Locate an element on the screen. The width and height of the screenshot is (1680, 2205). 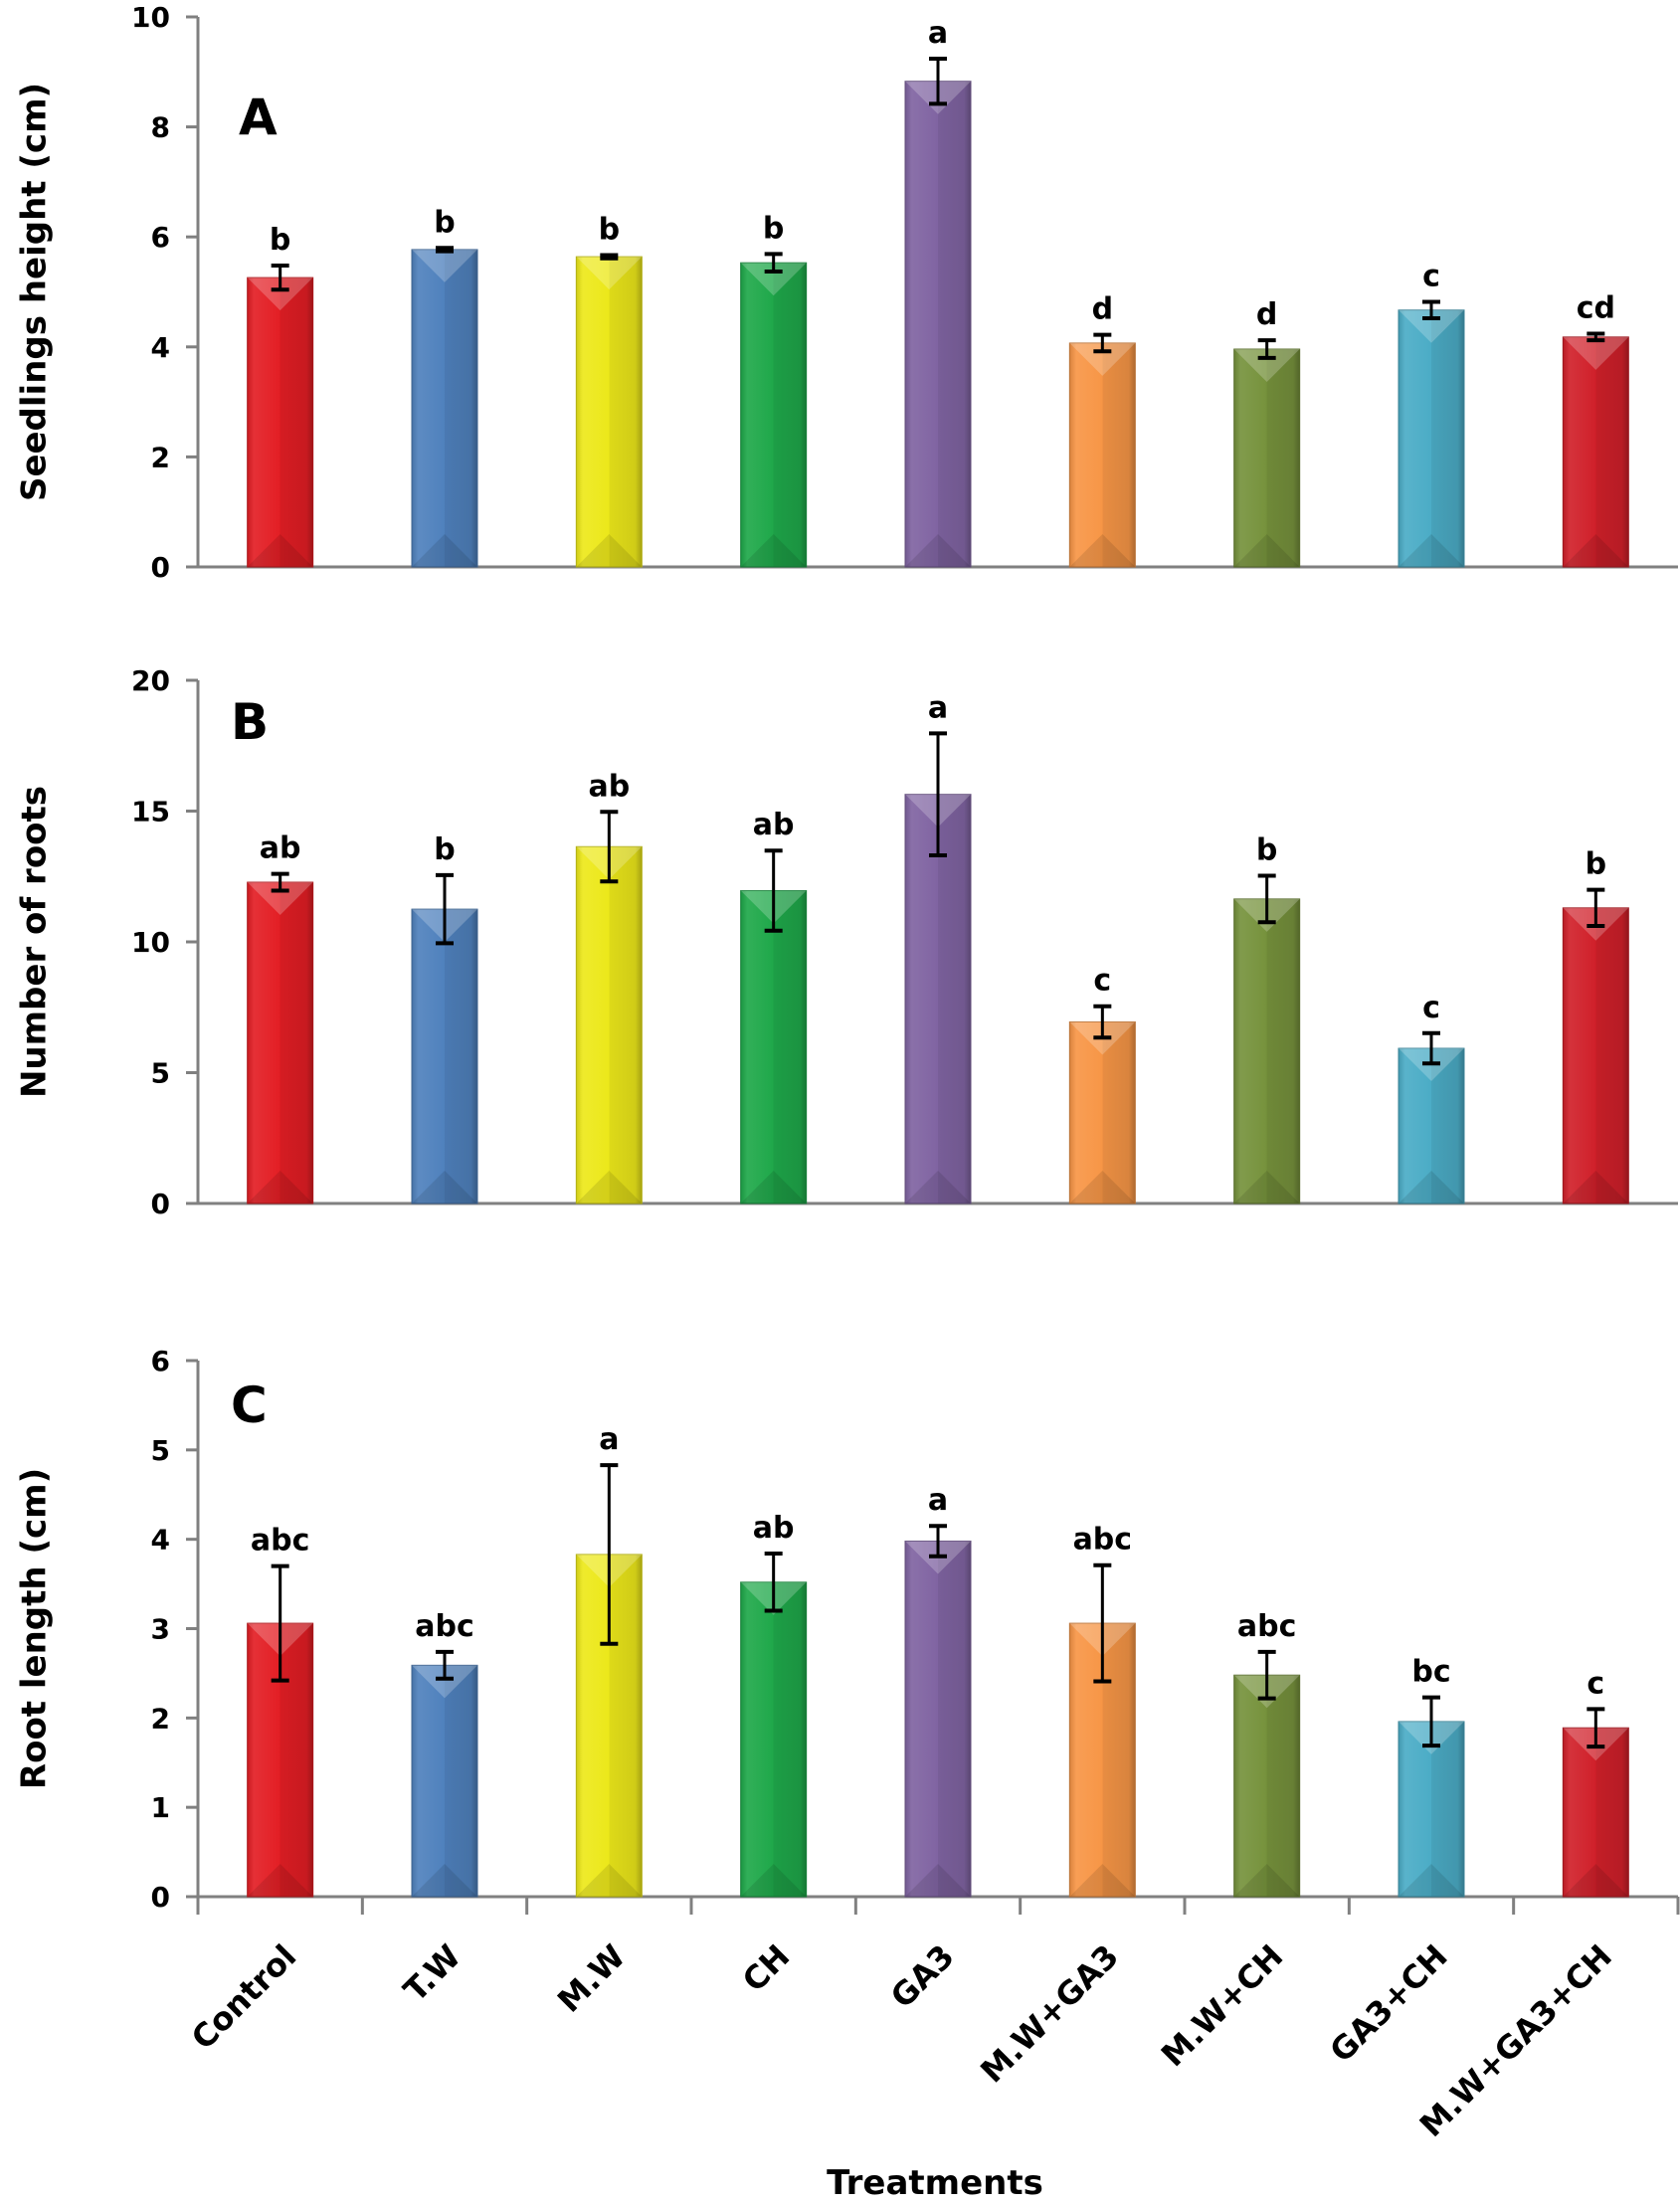
x-tick-label: GA3 is located at coordinates (922, 1976).